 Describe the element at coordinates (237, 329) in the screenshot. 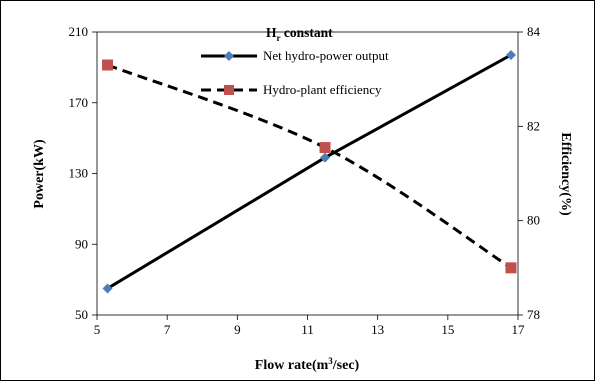

I see `x-tick-label: 9` at that location.